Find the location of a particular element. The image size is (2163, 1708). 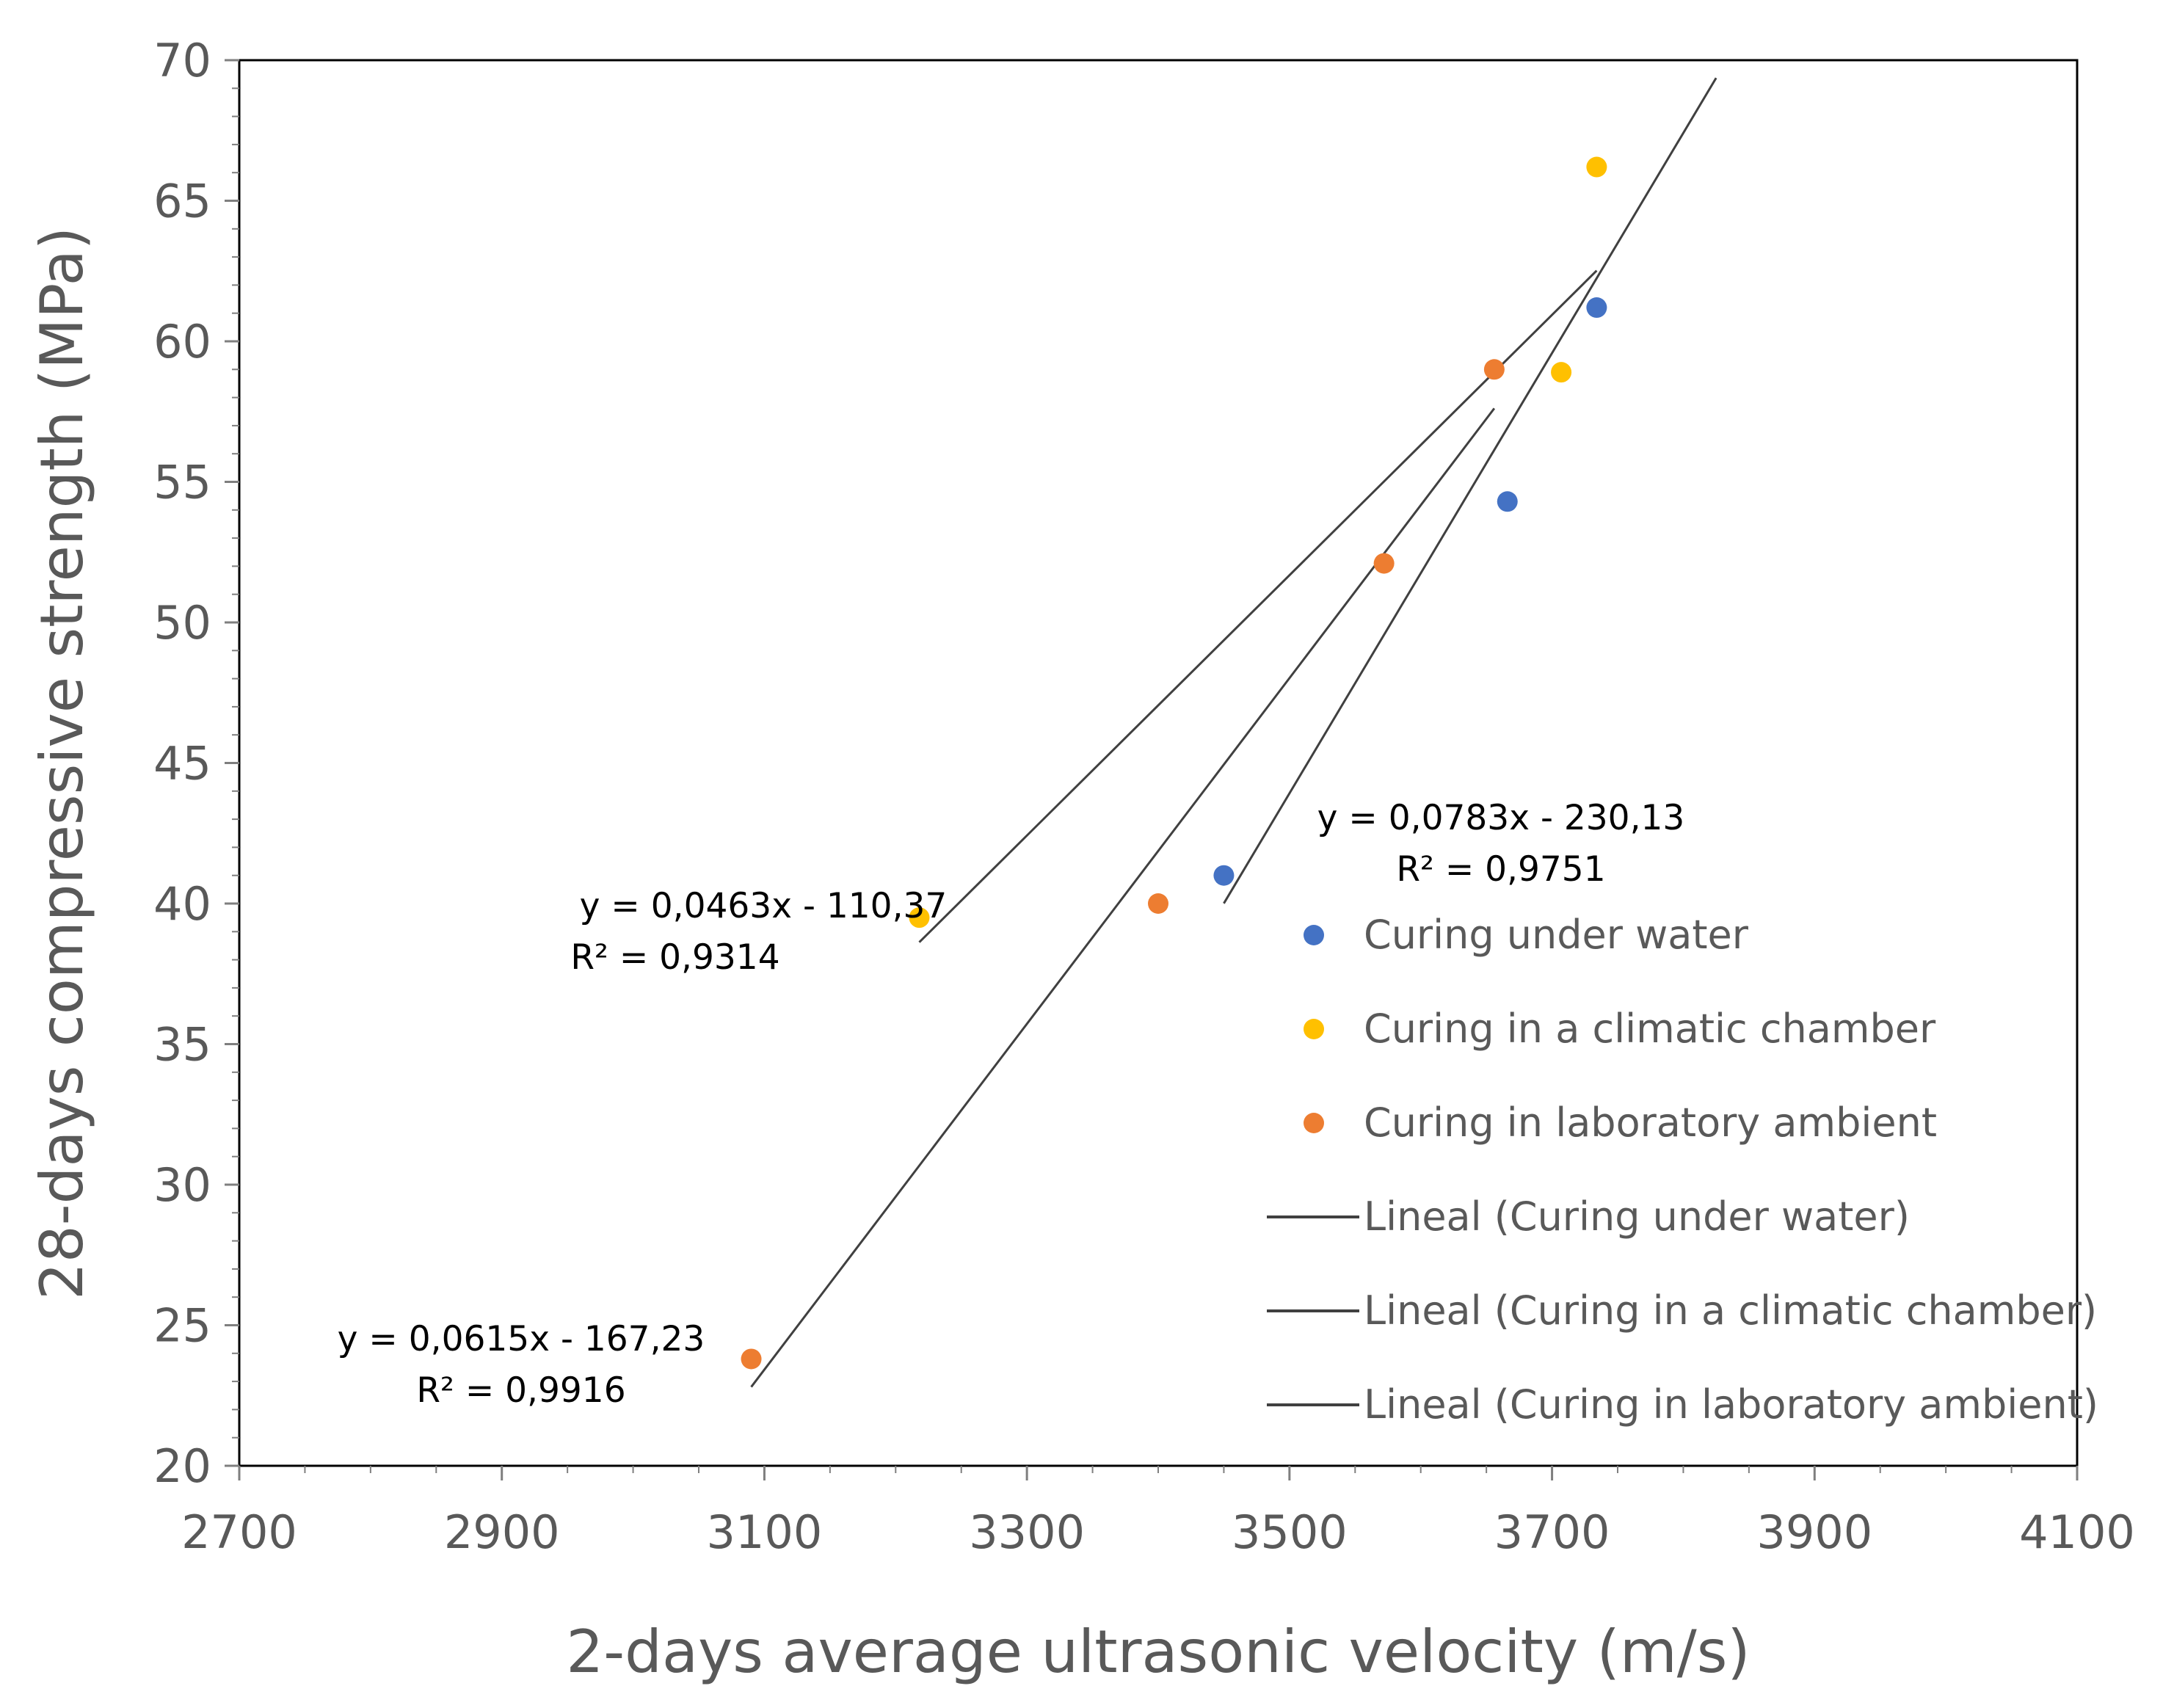

trendline-equation: y = 0,0615x - 167,23 is located at coordinates (521, 1339).